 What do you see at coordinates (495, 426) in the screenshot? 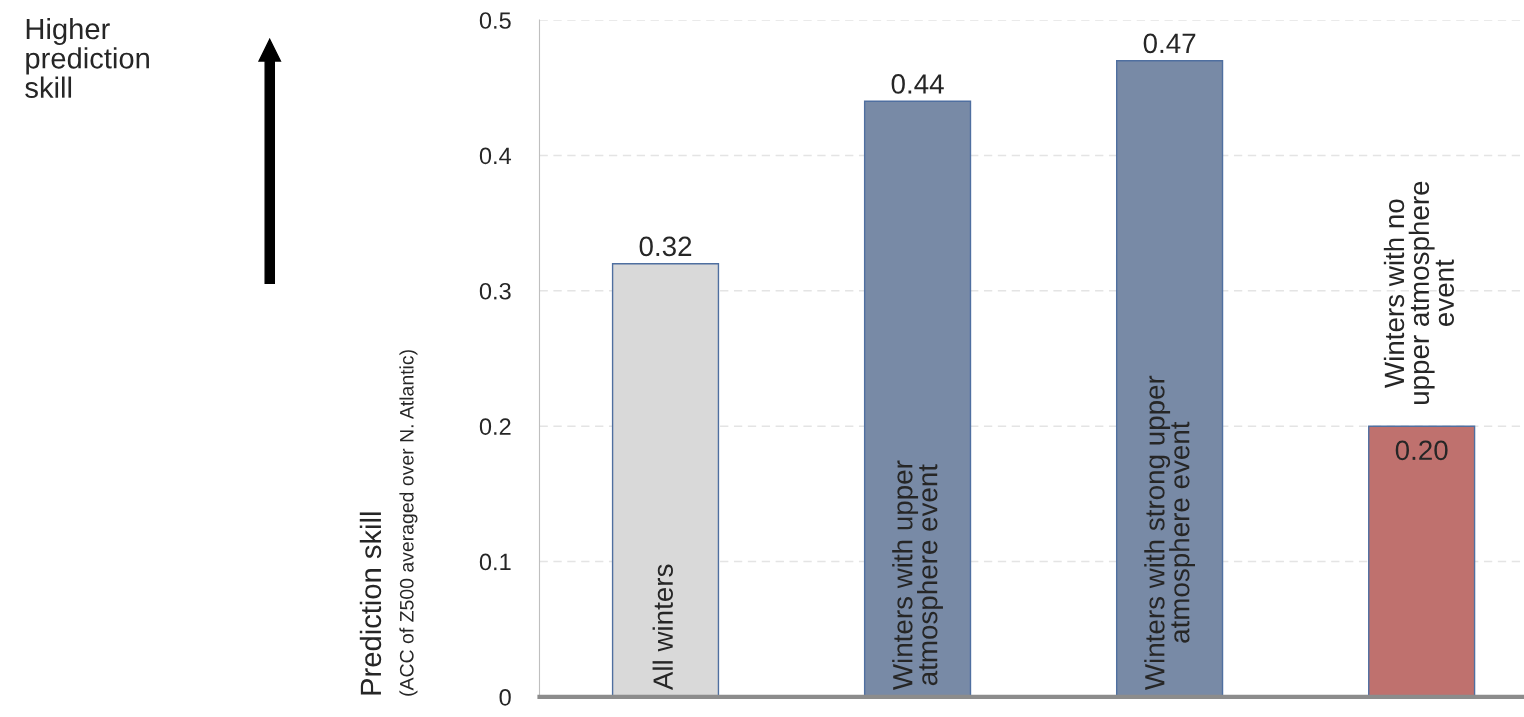
I see `y-tick-label: 0.2` at bounding box center [495, 426].